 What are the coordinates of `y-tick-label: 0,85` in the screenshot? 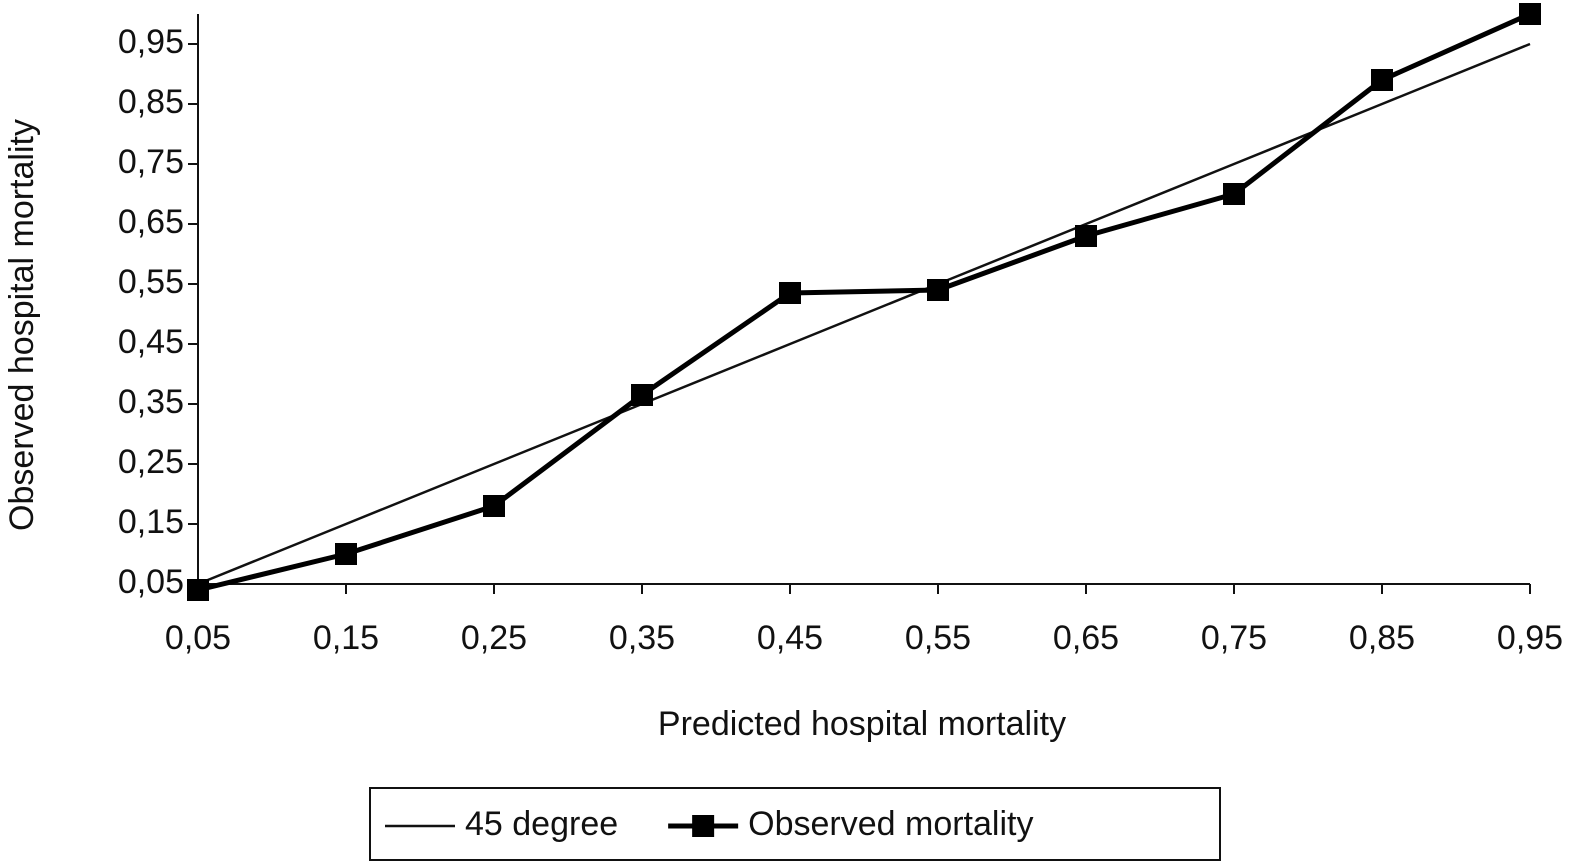 It's located at (151, 102).